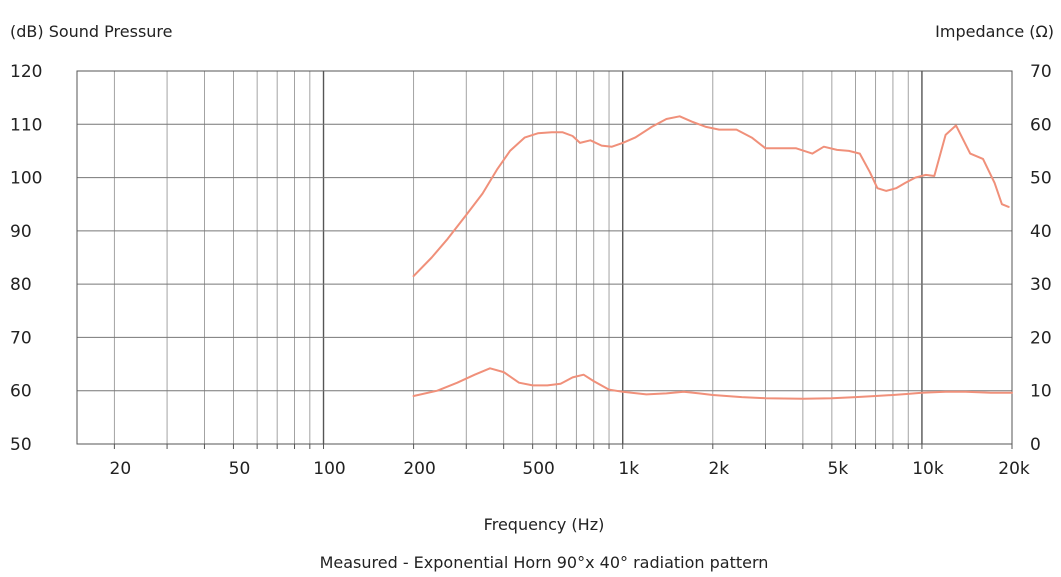 This screenshot has height=577, width=1061. I want to click on y-right-tick-label: 60, so click(1041, 125).